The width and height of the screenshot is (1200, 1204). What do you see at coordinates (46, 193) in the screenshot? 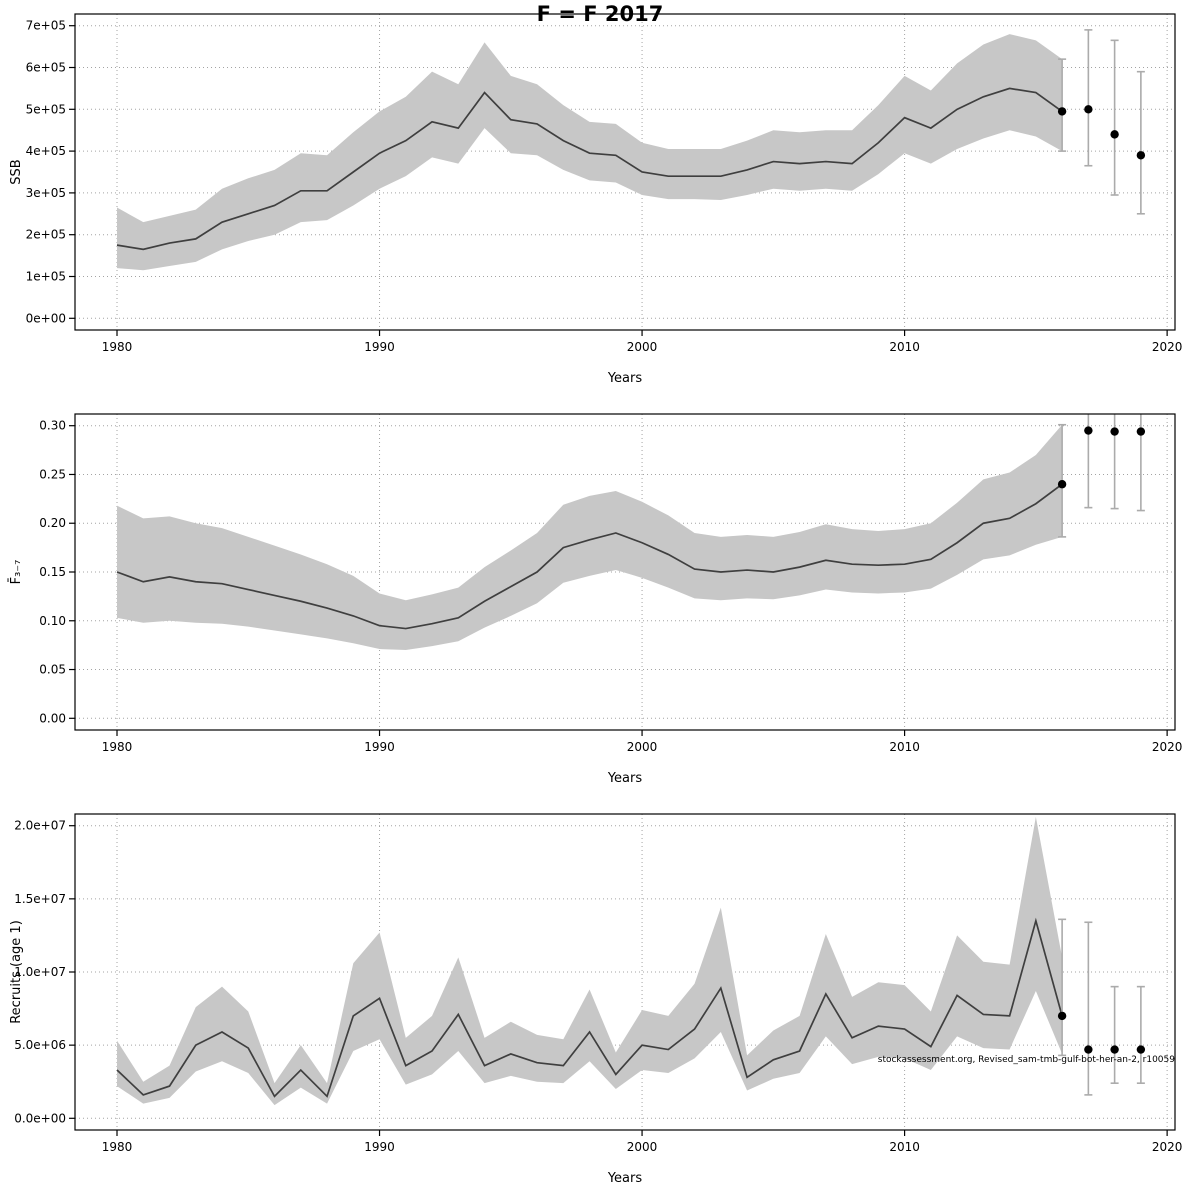
I see `svg-text: 3e+05` at bounding box center [46, 193].